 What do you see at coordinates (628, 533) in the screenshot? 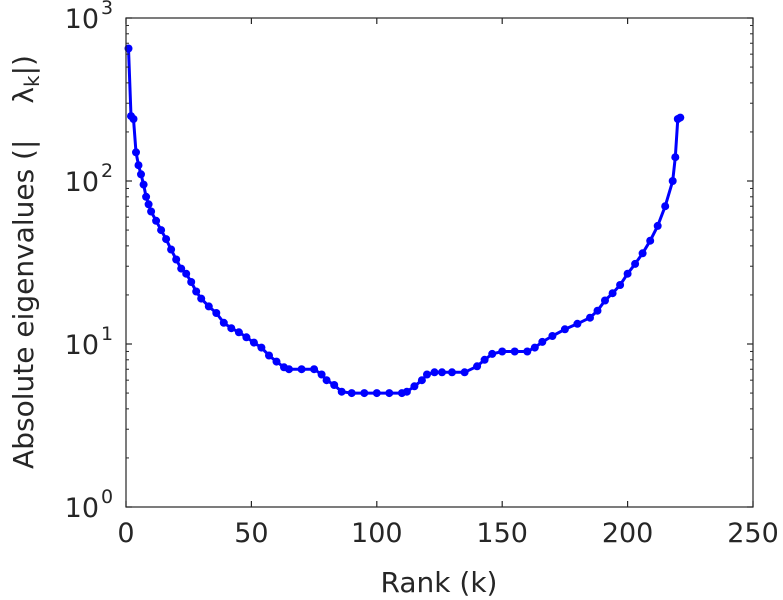
I see `x-tick-label: 200` at bounding box center [628, 533].